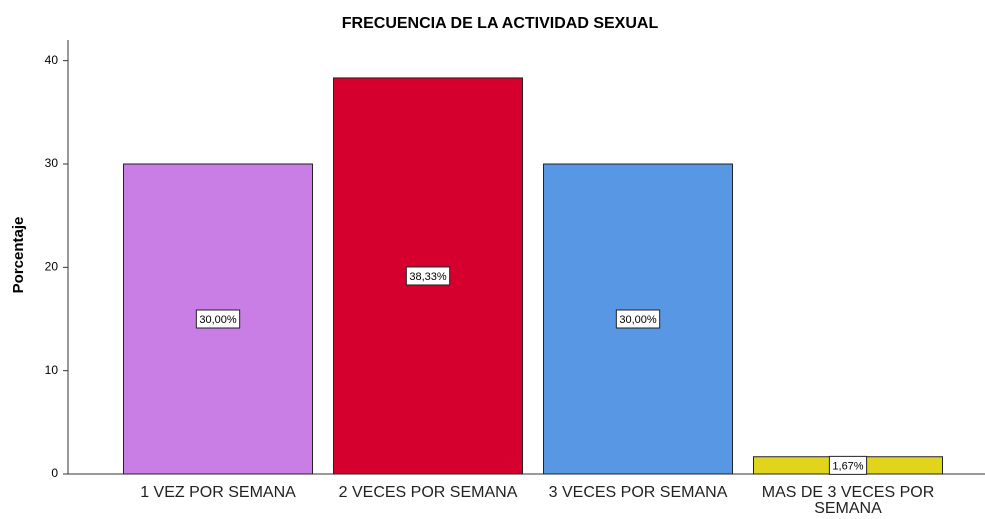  Describe the element at coordinates (52, 60) in the screenshot. I see `y-tick-label: 40` at that location.